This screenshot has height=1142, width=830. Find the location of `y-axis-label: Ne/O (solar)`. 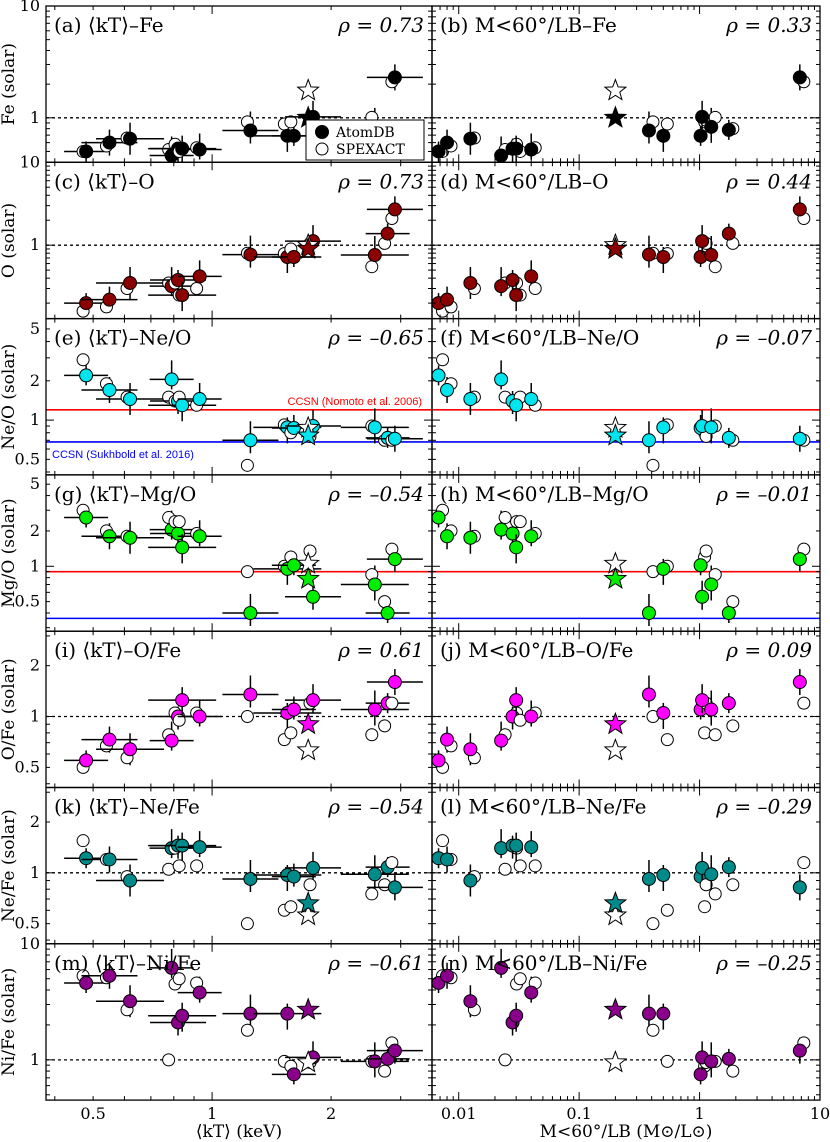

y-axis-label: Ne/O (solar) is located at coordinates (9, 397).